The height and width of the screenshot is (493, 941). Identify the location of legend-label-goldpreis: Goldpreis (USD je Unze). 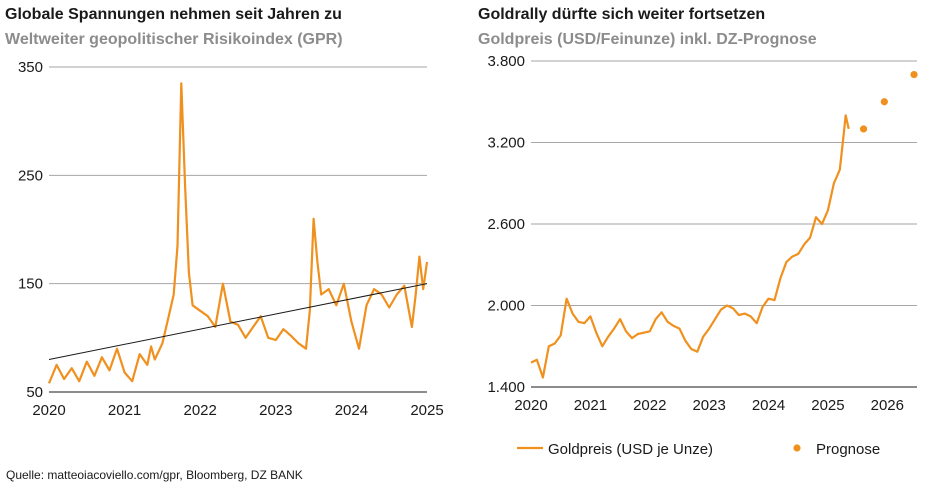
(630, 449).